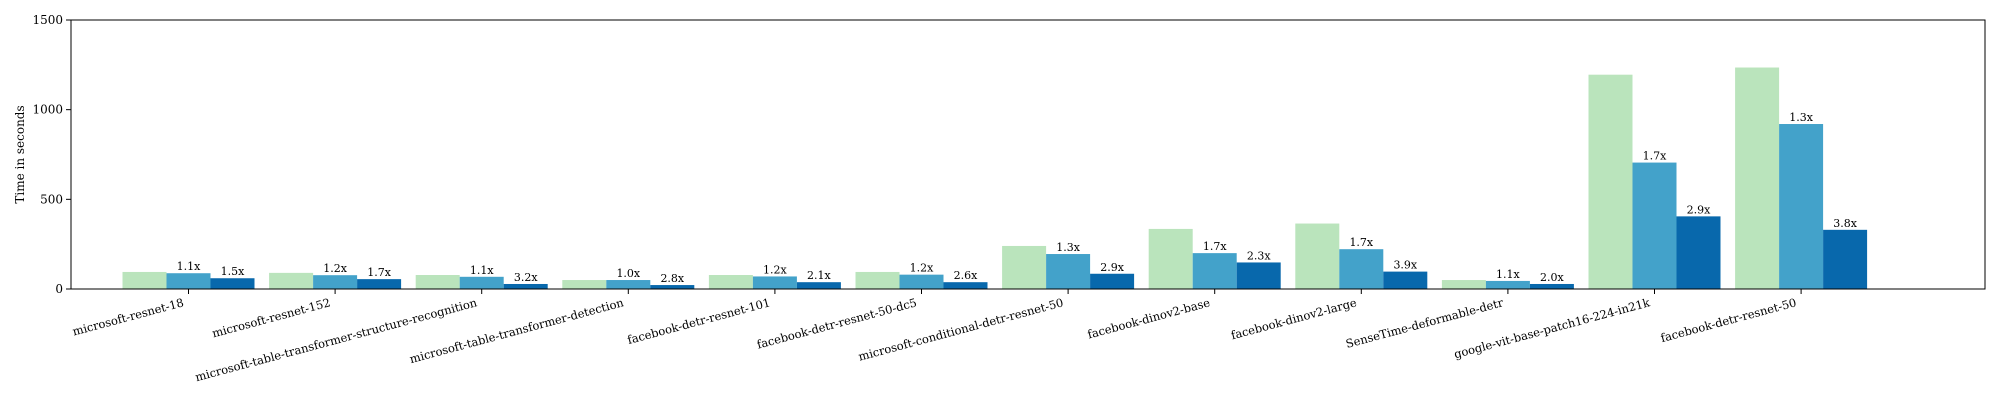 This screenshot has height=404, width=2000. Describe the element at coordinates (699, 321) in the screenshot. I see `x-tick-label: facebook-detr-resnet-101` at that location.